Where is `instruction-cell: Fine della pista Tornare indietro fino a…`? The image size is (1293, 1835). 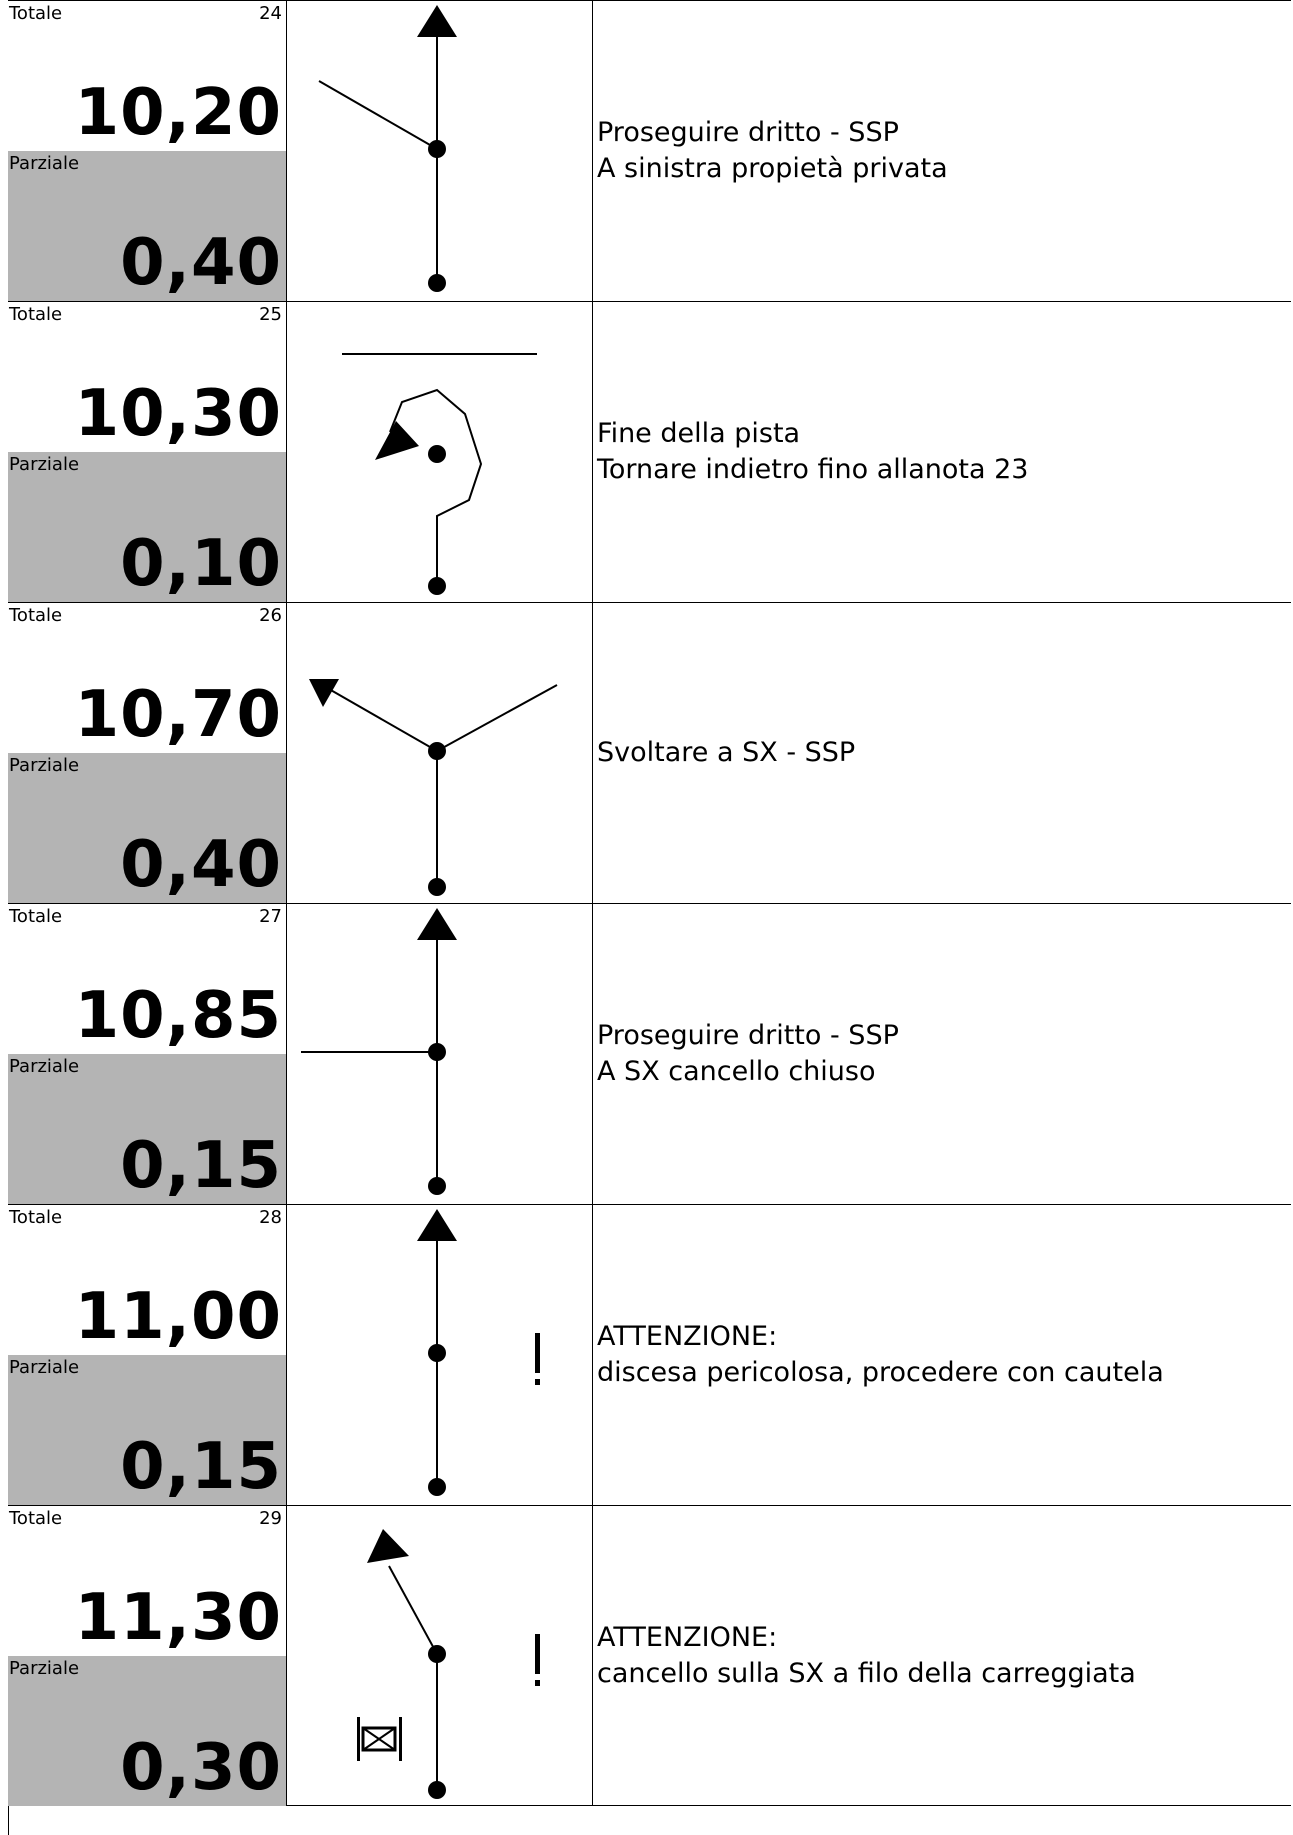
instruction-cell: Fine della pista Tornare indietro fino a… is located at coordinates (942, 452).